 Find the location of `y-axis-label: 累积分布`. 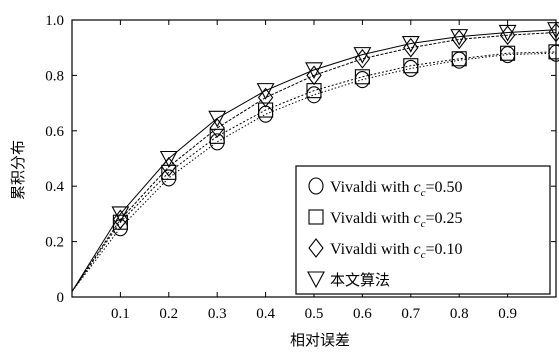

y-axis-label: 累积分布 is located at coordinates (18, 170).